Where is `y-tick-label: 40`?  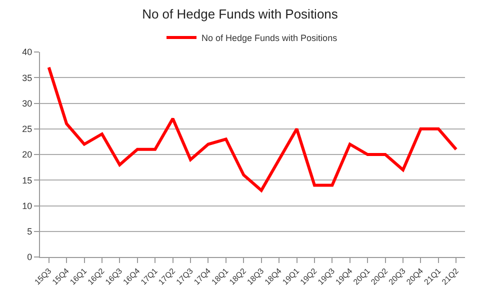 y-tick-label: 40 is located at coordinates (27, 52).